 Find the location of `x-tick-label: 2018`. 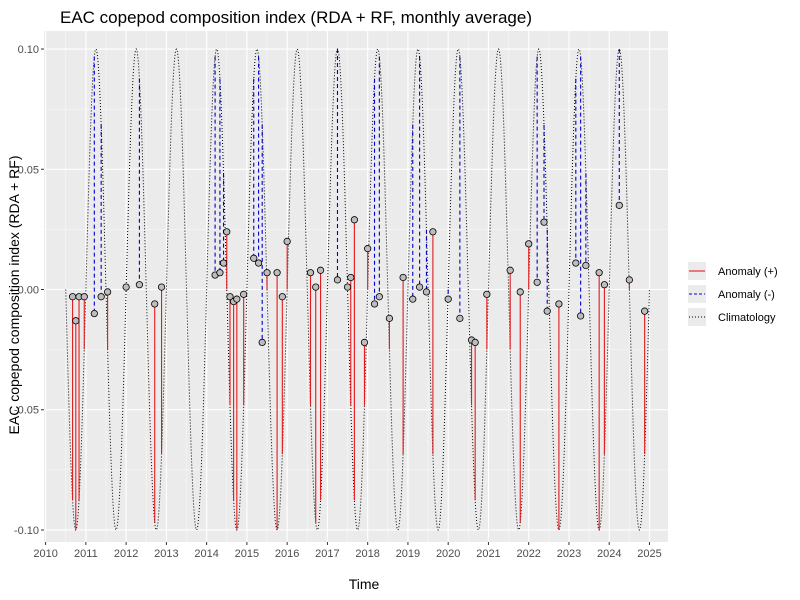

x-tick-label: 2018 is located at coordinates (367, 554).